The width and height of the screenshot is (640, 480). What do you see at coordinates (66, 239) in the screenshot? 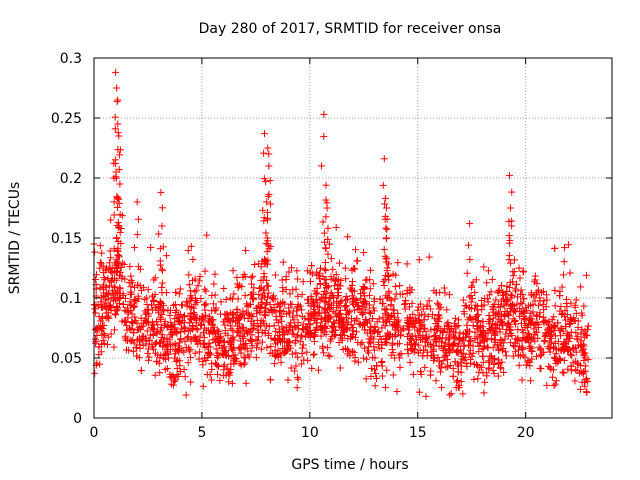
I see `y-tick-label: 0.15` at bounding box center [66, 239].